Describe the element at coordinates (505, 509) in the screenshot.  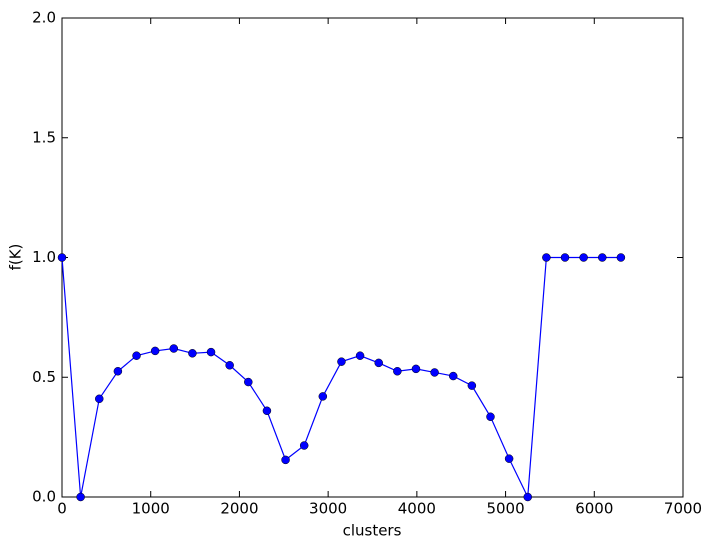
I see `x-tick-label: 5000` at that location.